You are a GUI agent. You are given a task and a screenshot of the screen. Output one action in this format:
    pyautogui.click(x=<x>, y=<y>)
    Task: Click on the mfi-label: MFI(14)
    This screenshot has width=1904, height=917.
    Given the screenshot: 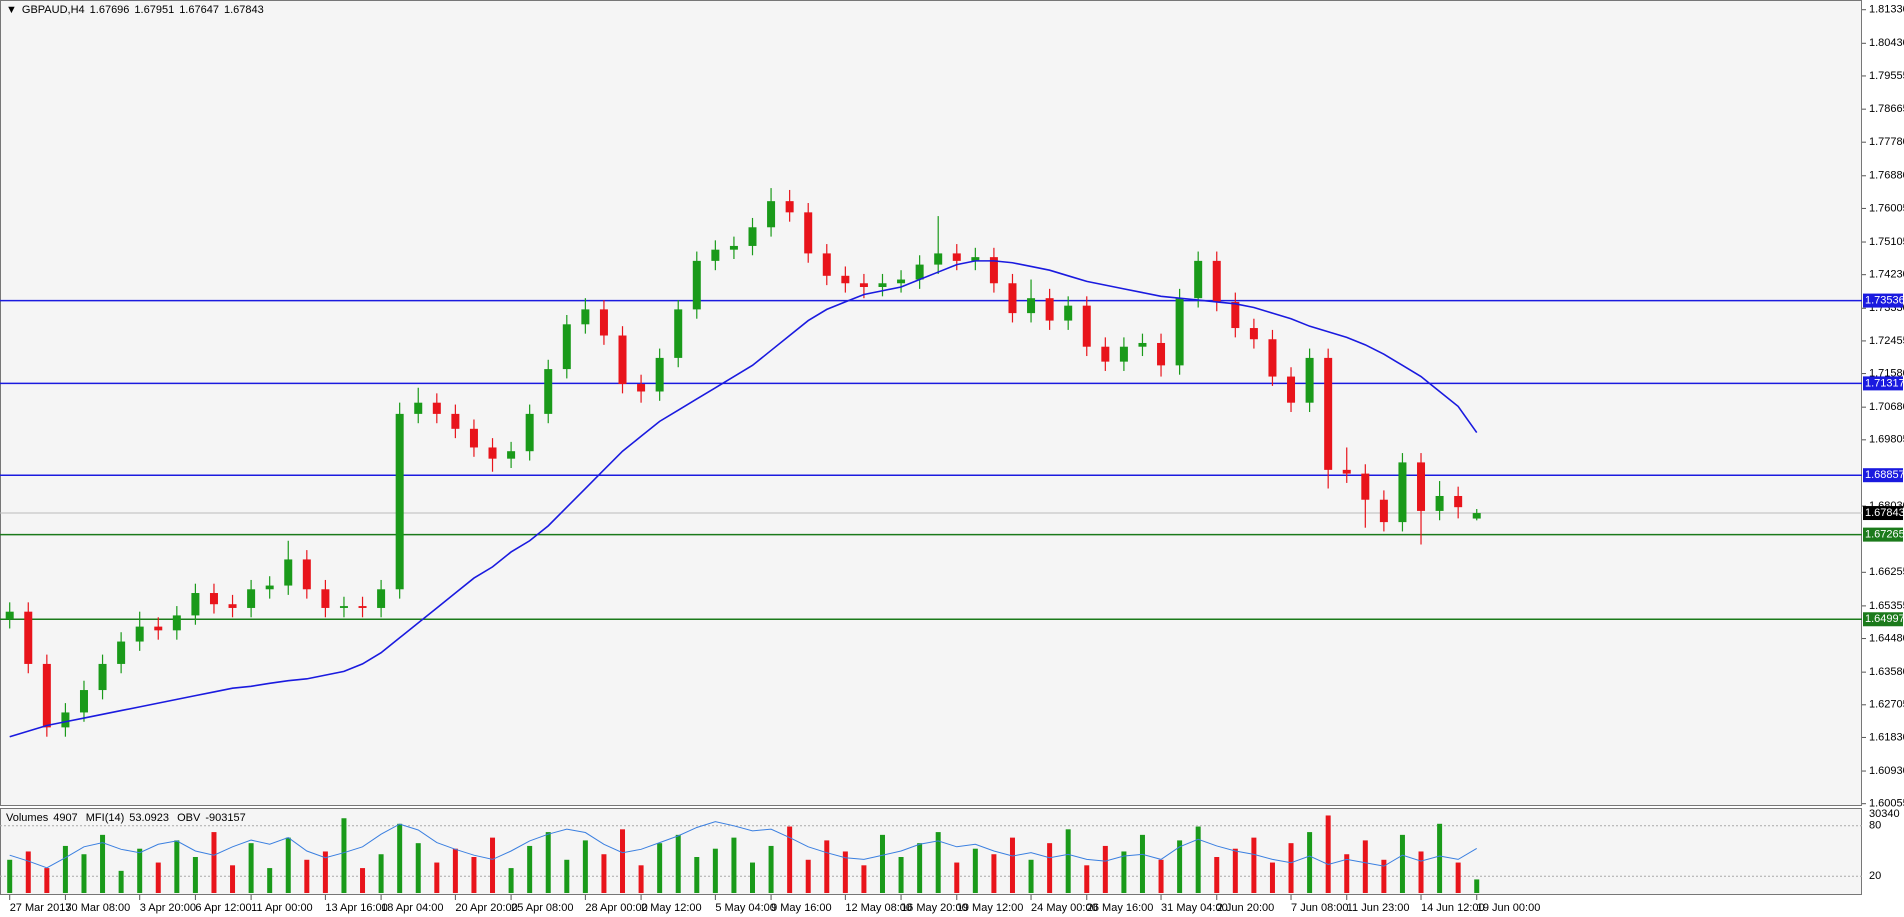 What is the action you would take?
    pyautogui.click(x=105, y=818)
    